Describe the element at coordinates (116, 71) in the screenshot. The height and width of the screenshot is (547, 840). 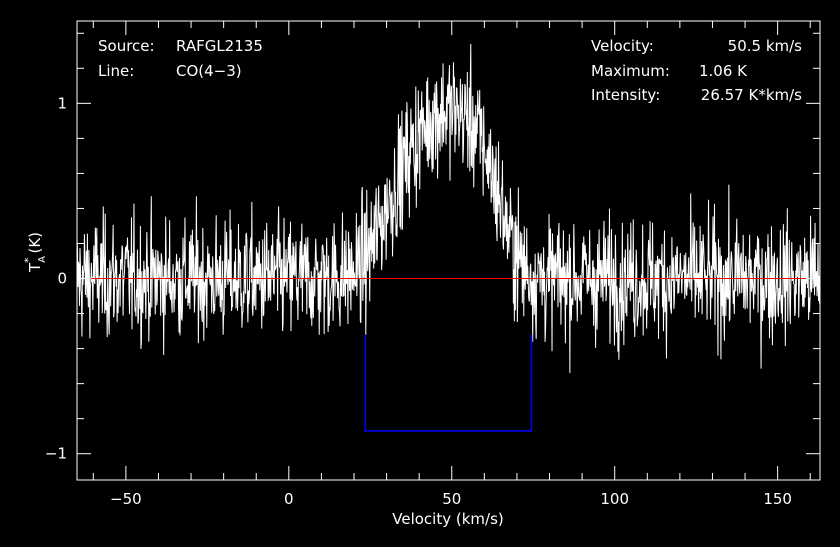
I see `line-label: Line:` at that location.